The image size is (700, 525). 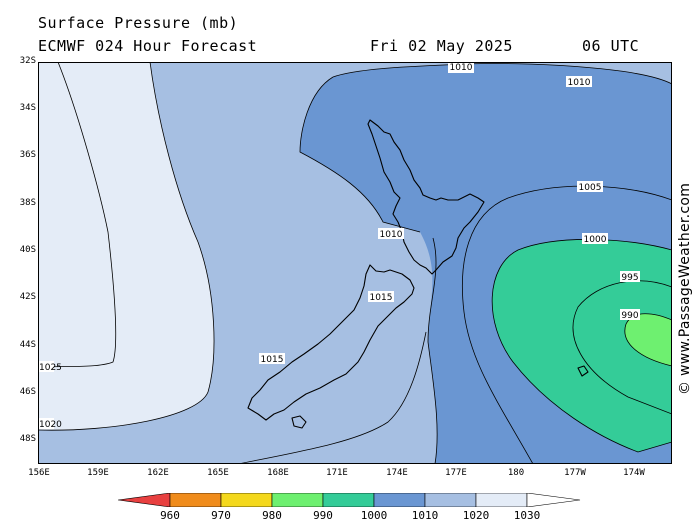 What do you see at coordinates (426, 197) in the screenshot?
I see `north-island` at bounding box center [426, 197].